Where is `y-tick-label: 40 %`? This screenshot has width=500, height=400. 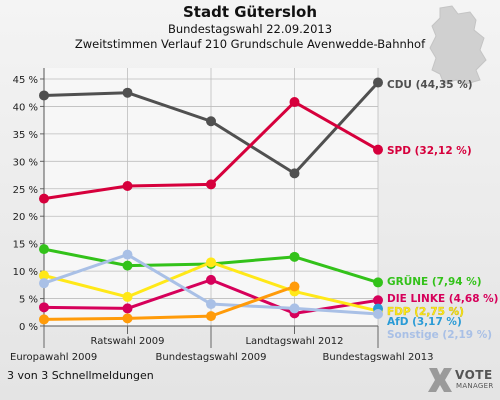 y-tick-label: 40 % is located at coordinates (25, 107).